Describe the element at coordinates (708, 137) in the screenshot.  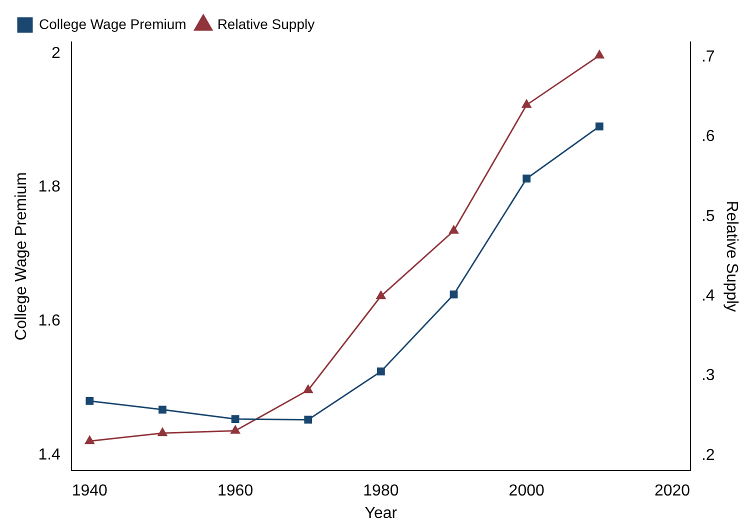
I see `y2-tick-label: .6` at that location.